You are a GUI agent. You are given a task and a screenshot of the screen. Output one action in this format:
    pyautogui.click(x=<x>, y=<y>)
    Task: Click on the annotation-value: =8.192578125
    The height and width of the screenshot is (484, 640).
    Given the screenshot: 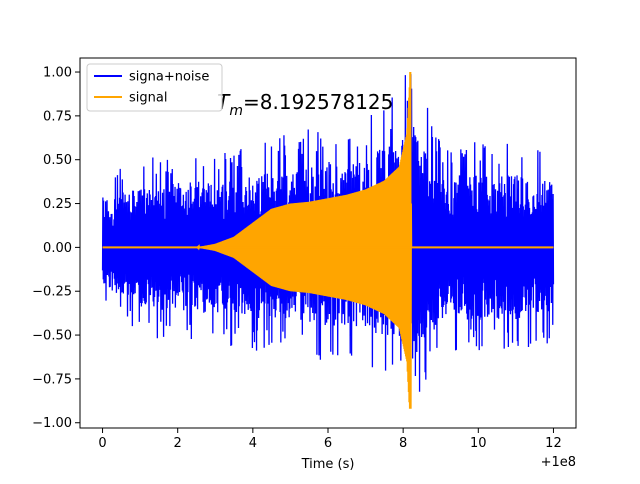 What is the action you would take?
    pyautogui.click(x=318, y=102)
    